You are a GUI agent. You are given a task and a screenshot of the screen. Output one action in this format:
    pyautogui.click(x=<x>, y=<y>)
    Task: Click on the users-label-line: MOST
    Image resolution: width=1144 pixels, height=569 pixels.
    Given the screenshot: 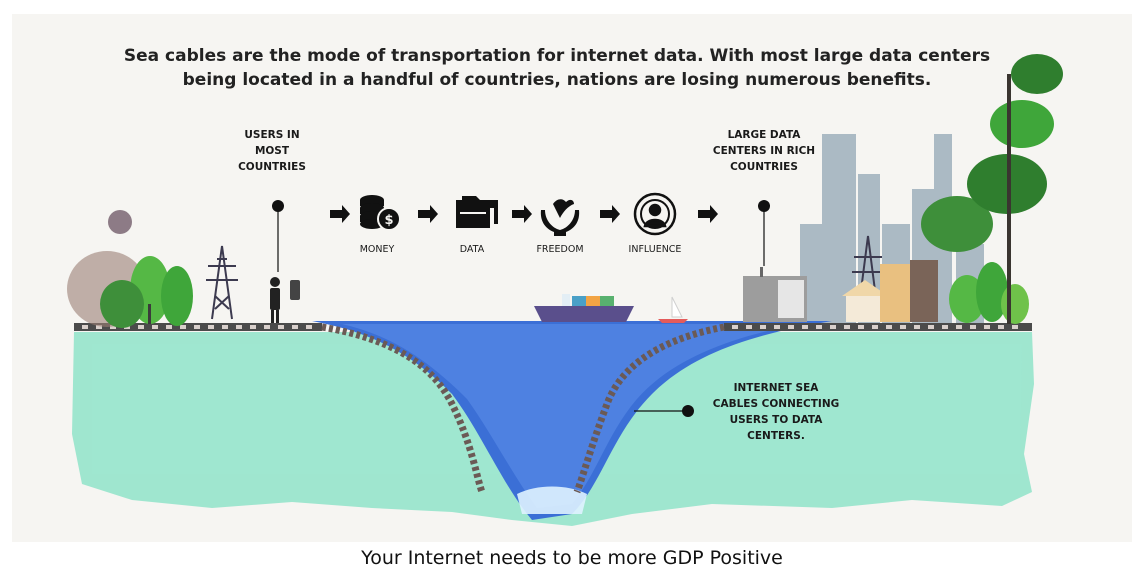 What is the action you would take?
    pyautogui.click(x=272, y=151)
    